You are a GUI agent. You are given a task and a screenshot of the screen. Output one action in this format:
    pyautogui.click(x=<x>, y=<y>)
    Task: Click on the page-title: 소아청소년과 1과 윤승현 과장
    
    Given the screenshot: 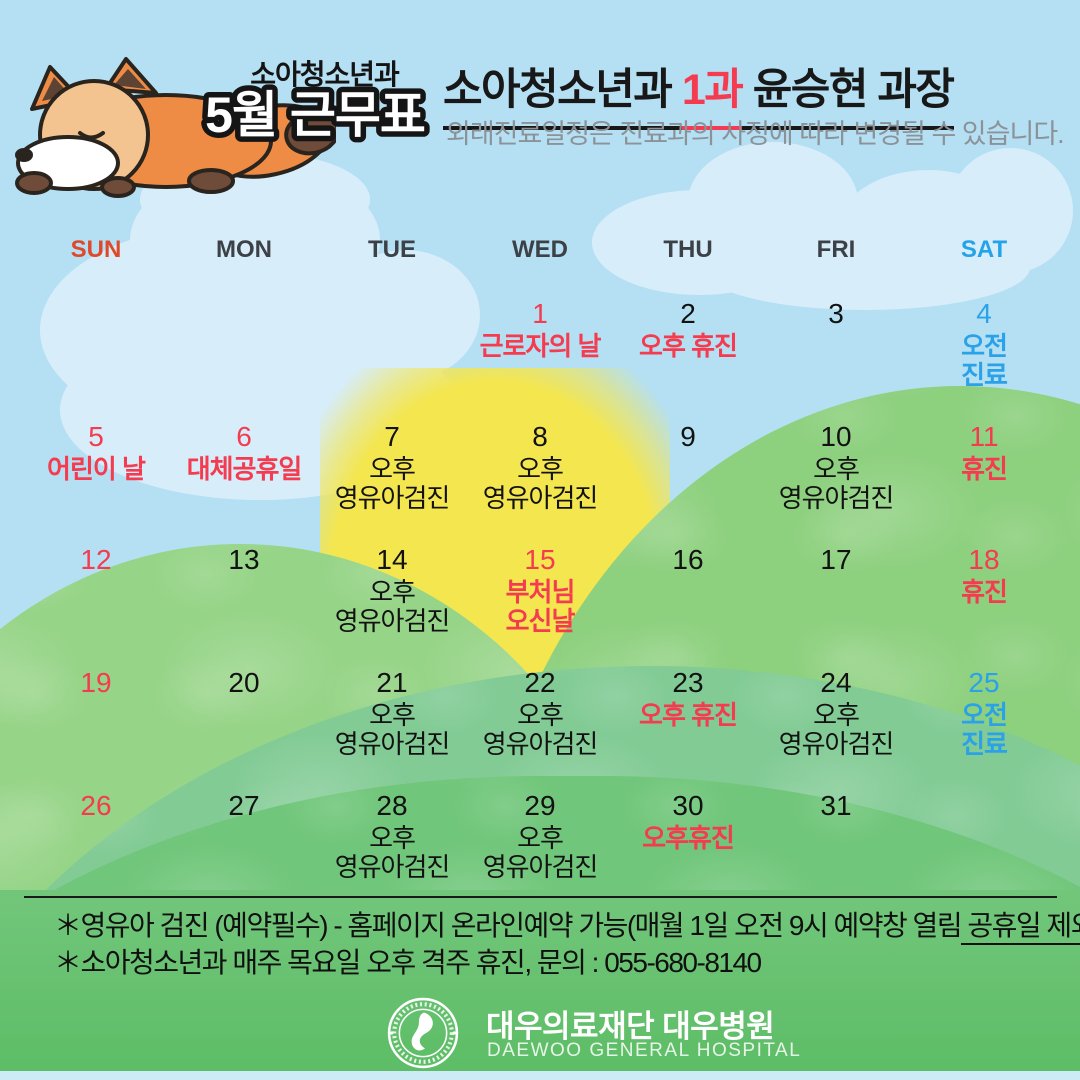 What is the action you would take?
    pyautogui.click(x=699, y=92)
    